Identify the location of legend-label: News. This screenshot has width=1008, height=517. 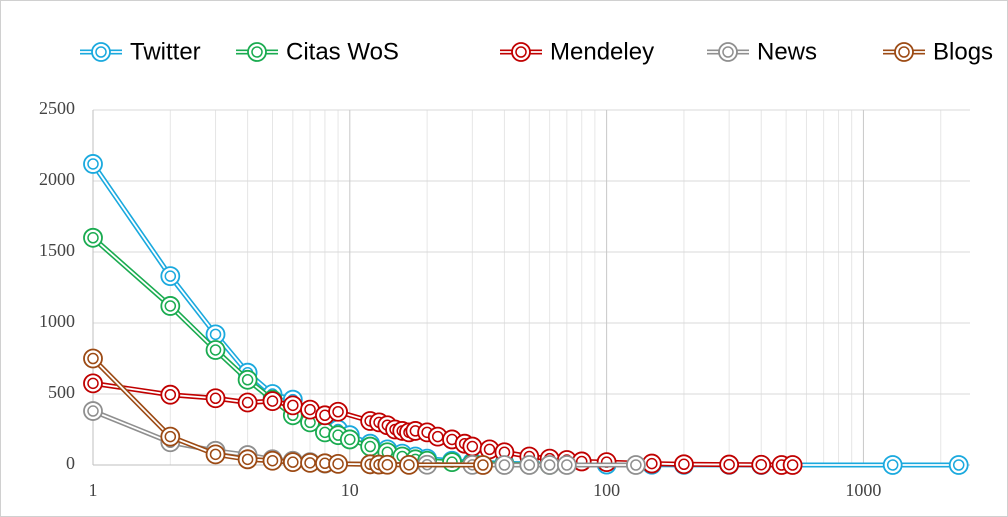
(787, 51).